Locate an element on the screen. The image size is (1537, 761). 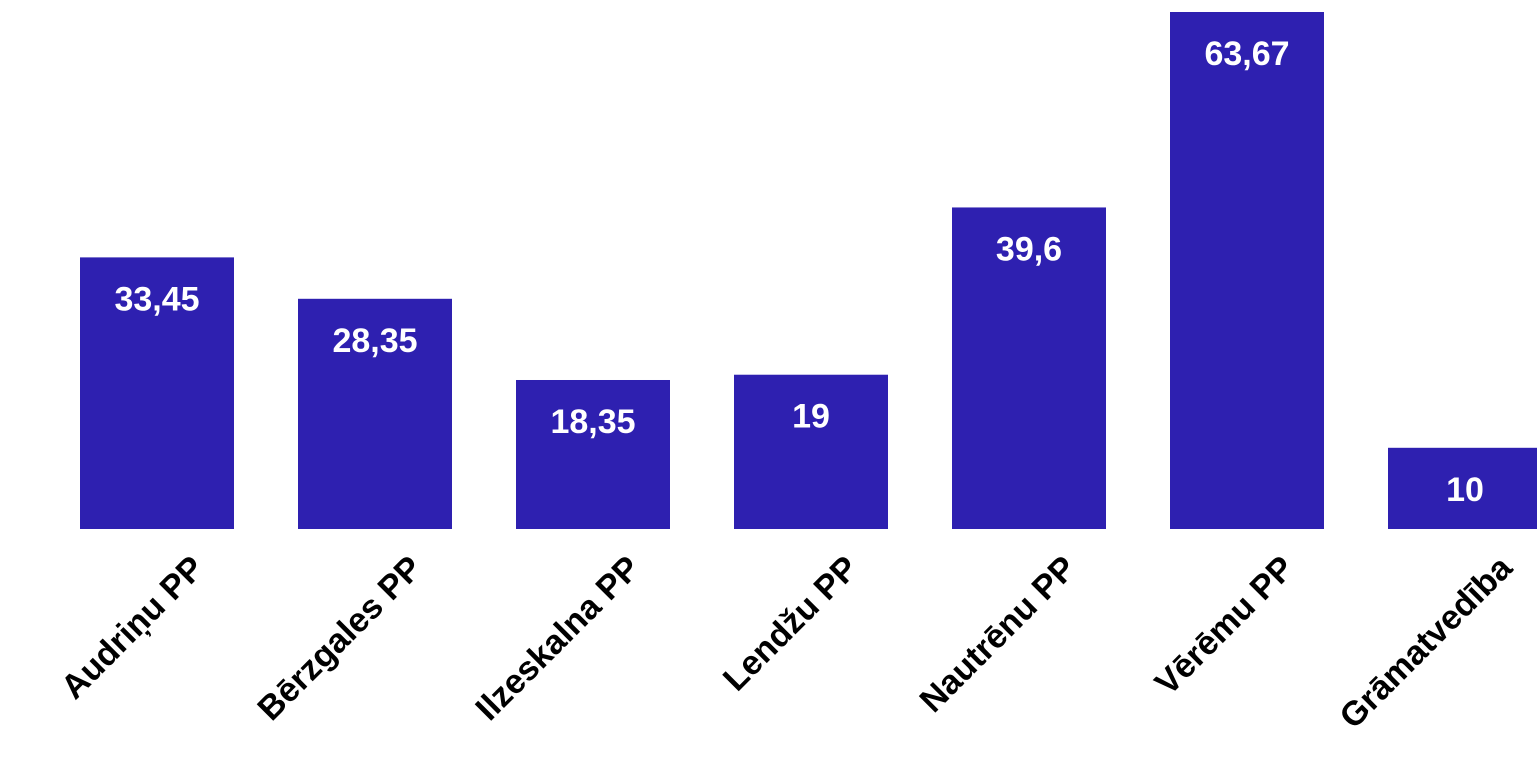
bar-value-label: 39,6 is located at coordinates (1029, 249).